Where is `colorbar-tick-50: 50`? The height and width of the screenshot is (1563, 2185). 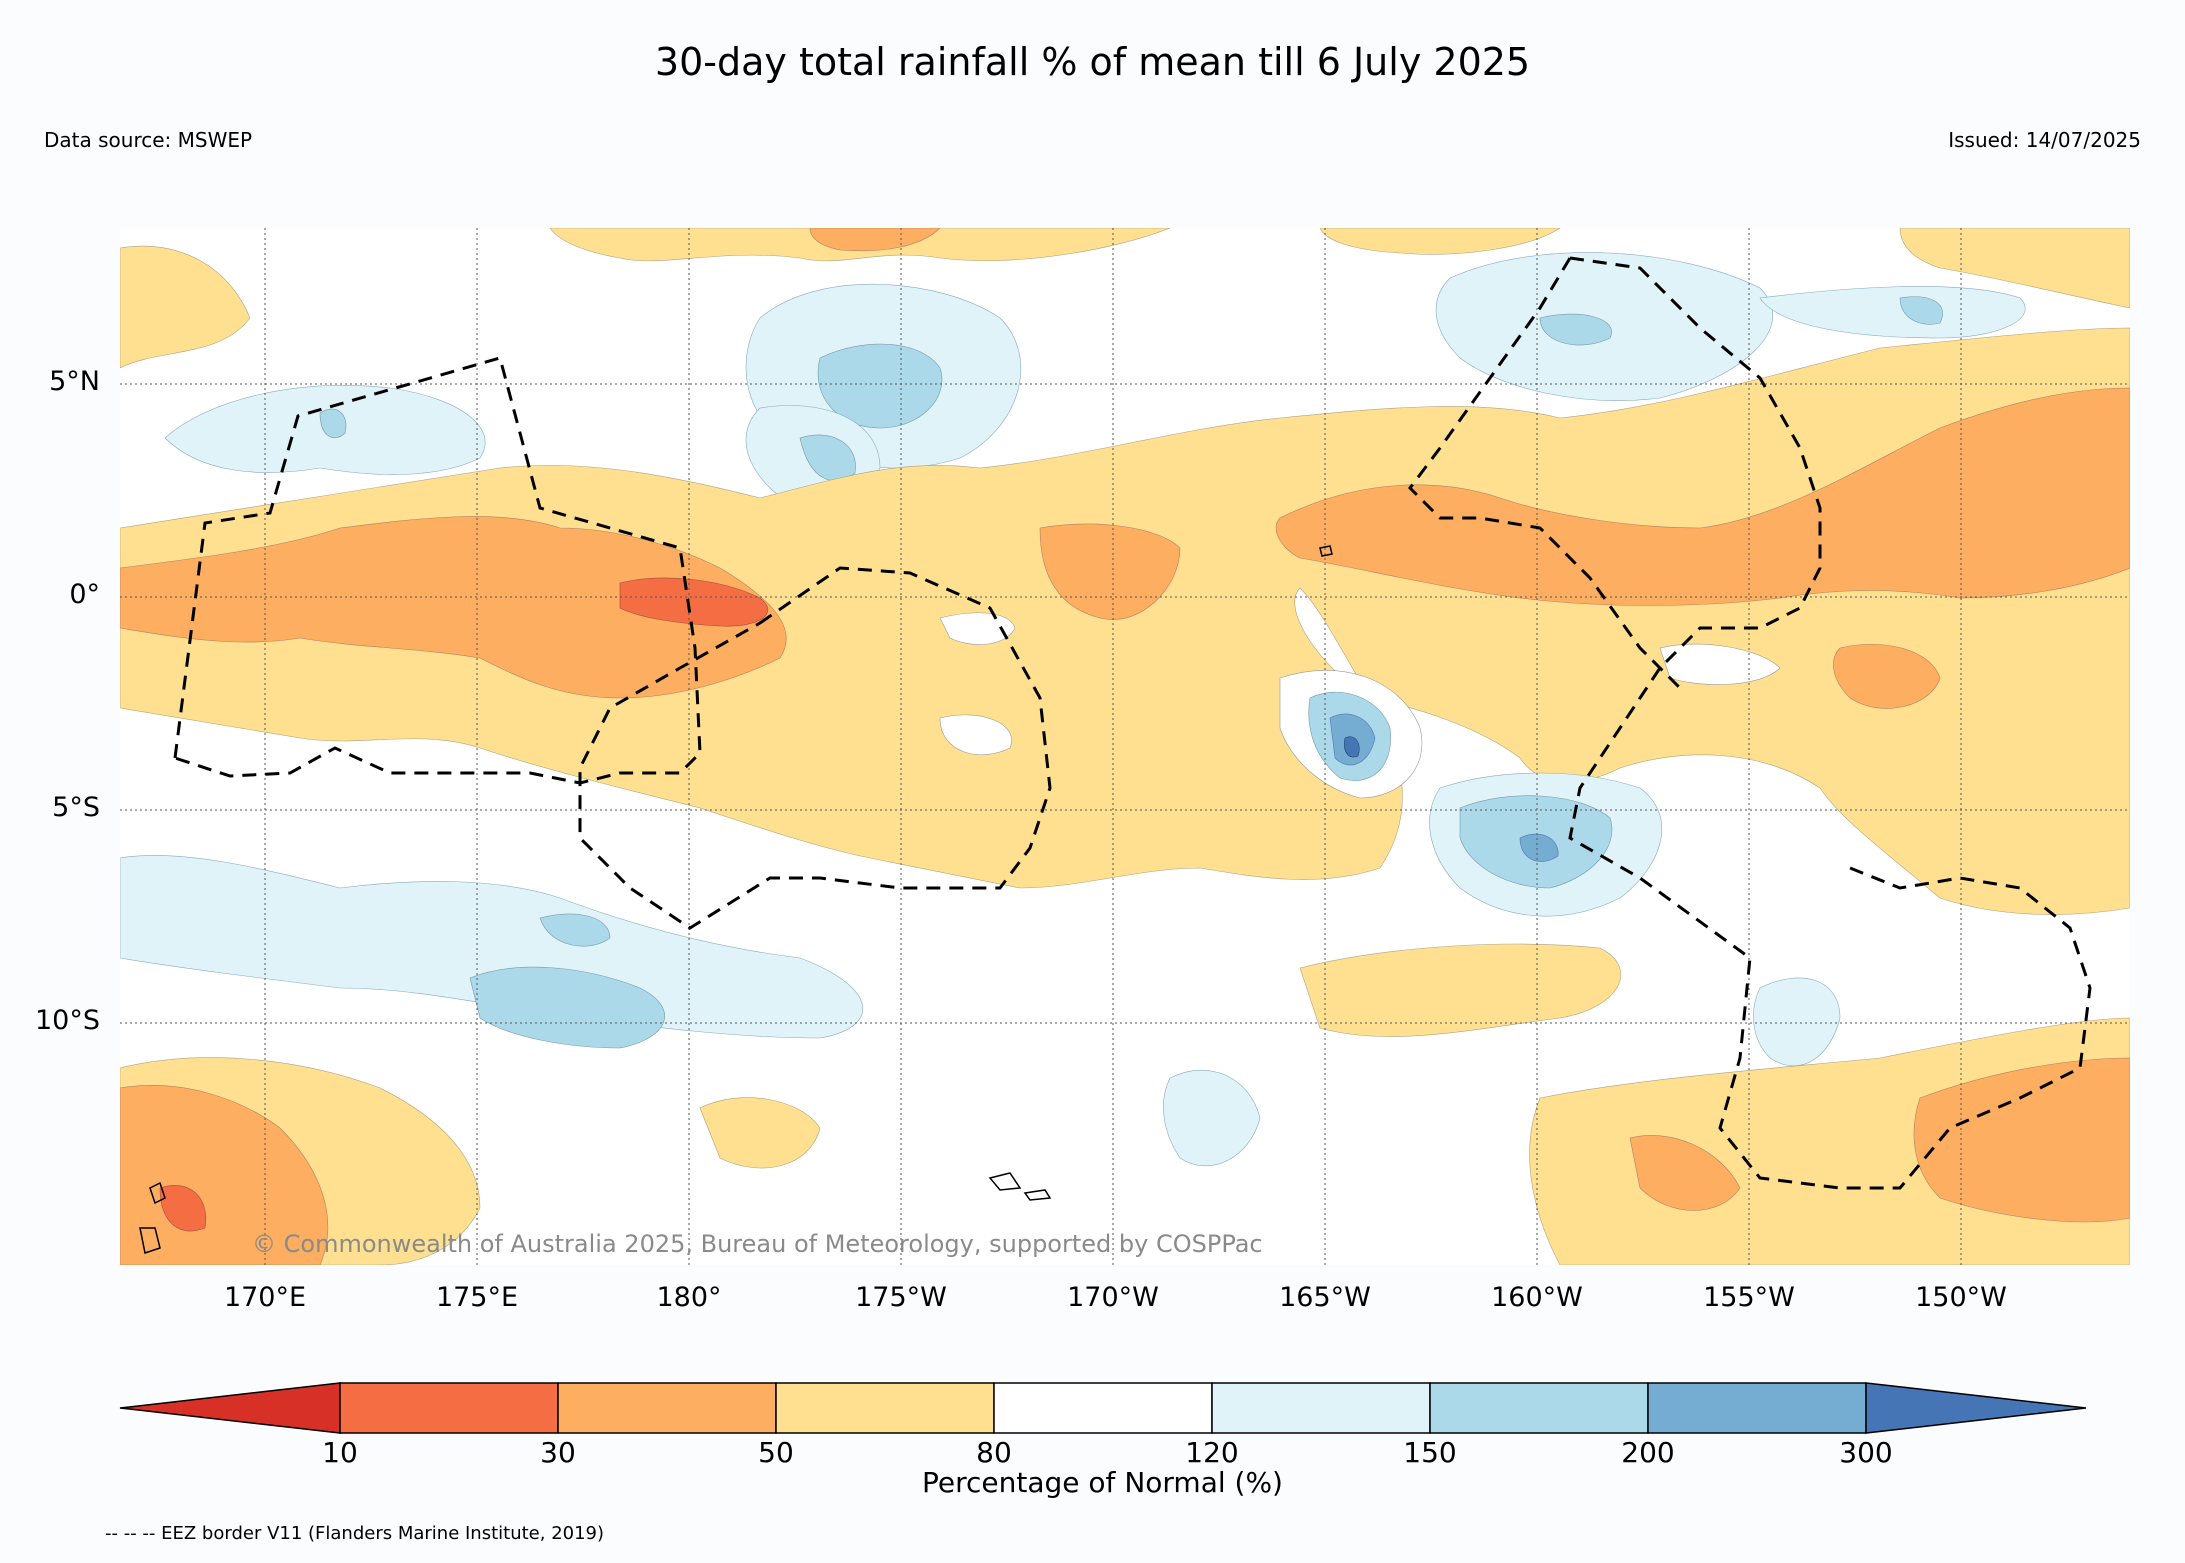 colorbar-tick-50: 50 is located at coordinates (776, 1452).